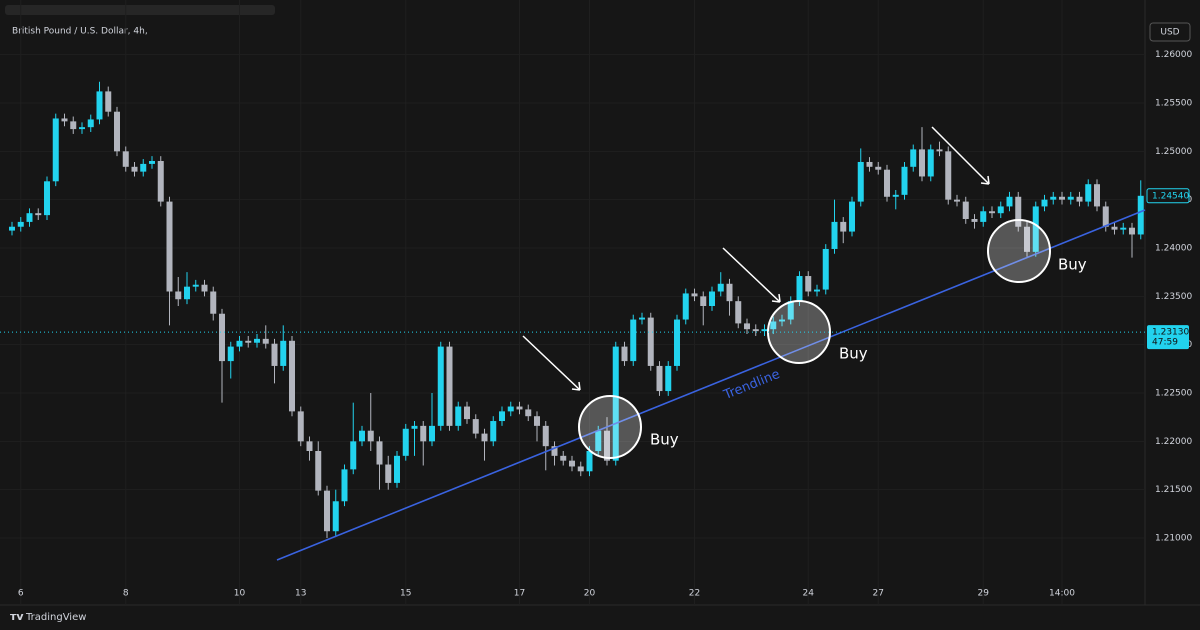 This screenshot has height=630, width=1200. Describe the element at coordinates (300, 594) in the screenshot. I see `x-tick-label: 13` at that location.